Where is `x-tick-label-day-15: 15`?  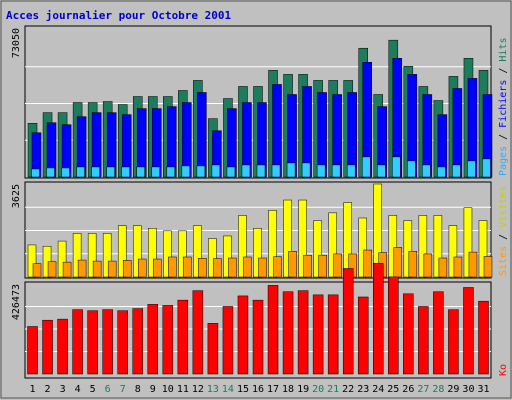 x-tick-label-day-15: 15 is located at coordinates (243, 389).